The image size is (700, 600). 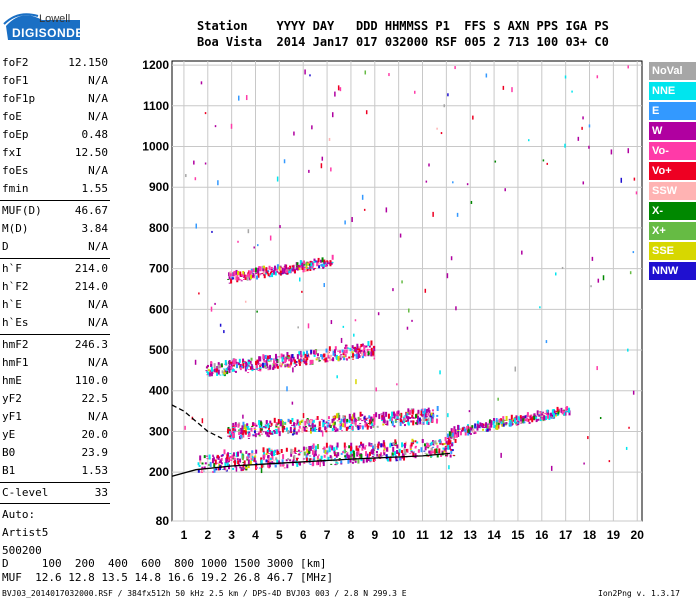 What do you see at coordinates (19, 98) in the screenshot?
I see `param-name: foF1p` at bounding box center [19, 98].